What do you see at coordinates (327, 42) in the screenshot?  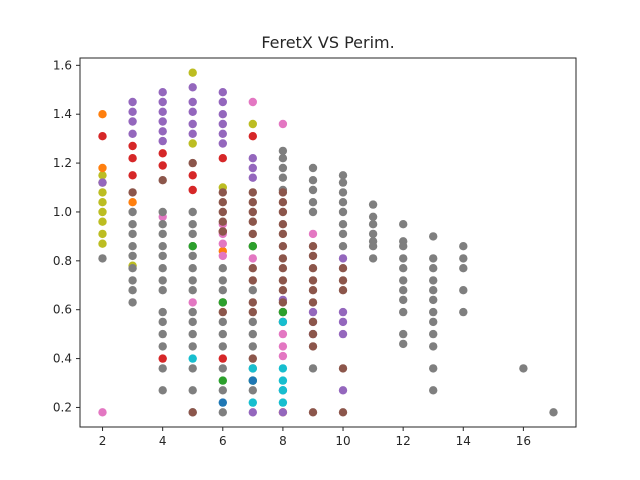 I see `chart-title: FeretX VS Perim.` at bounding box center [327, 42].